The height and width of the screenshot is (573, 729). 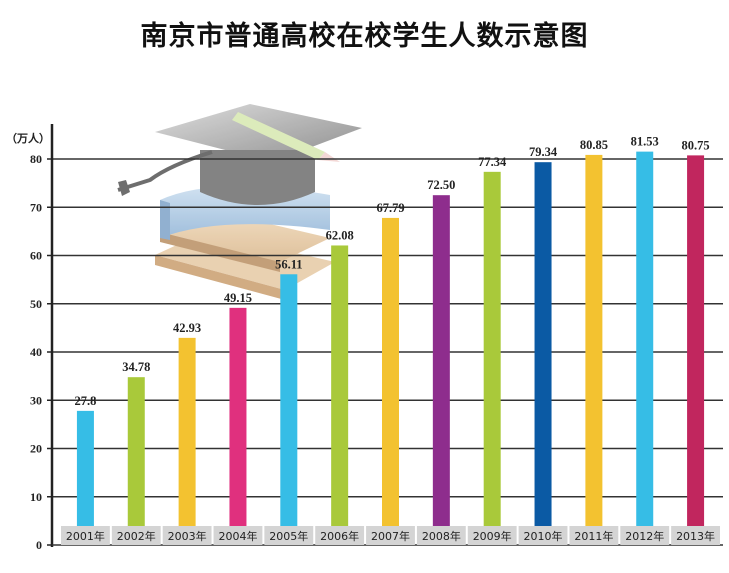 I want to click on chart-title: 南京市普通高校在校学生人数示意图, so click(x=364, y=36).